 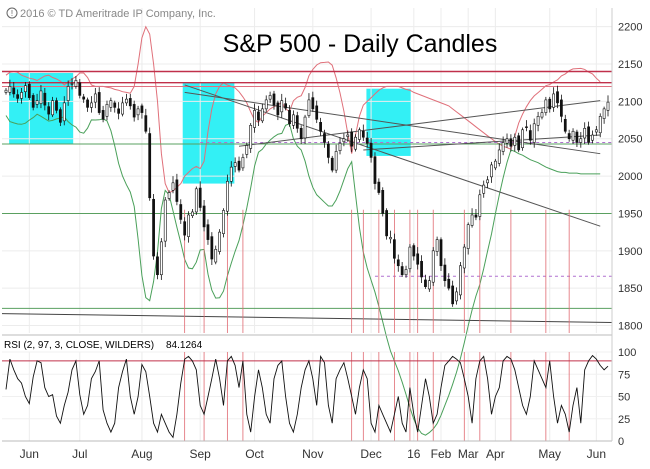 What do you see at coordinates (630, 252) in the screenshot?
I see `price-tick-label-1900: 1900` at bounding box center [630, 252].